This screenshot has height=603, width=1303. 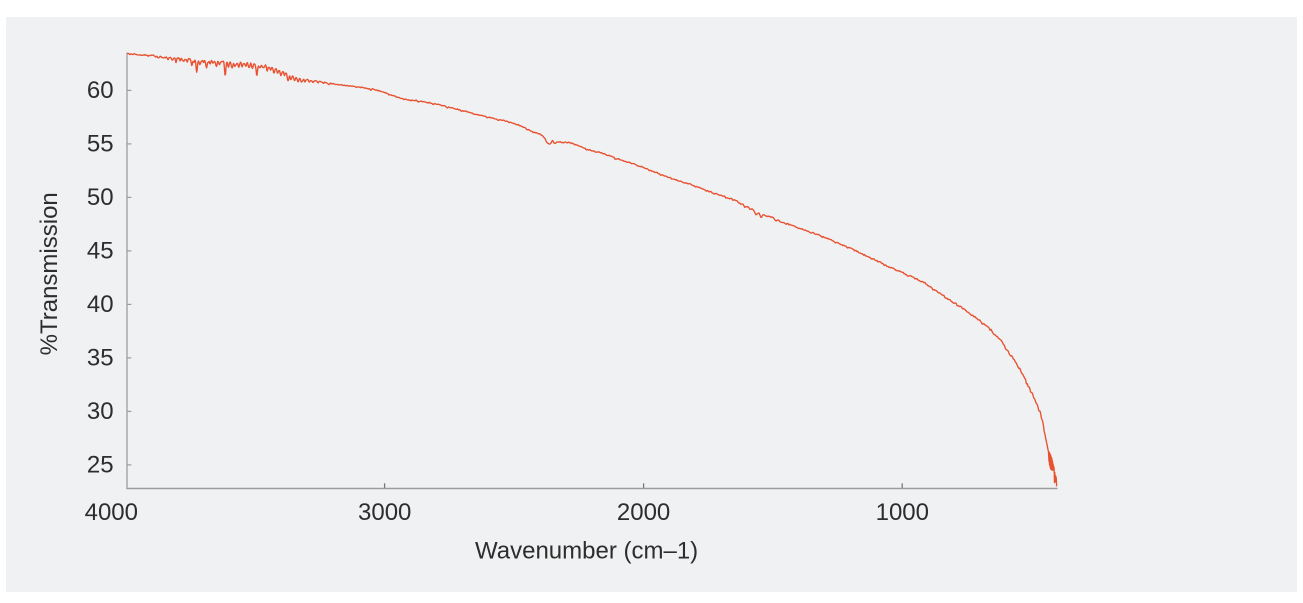 I want to click on svg-text: 25, so click(x=100, y=465).